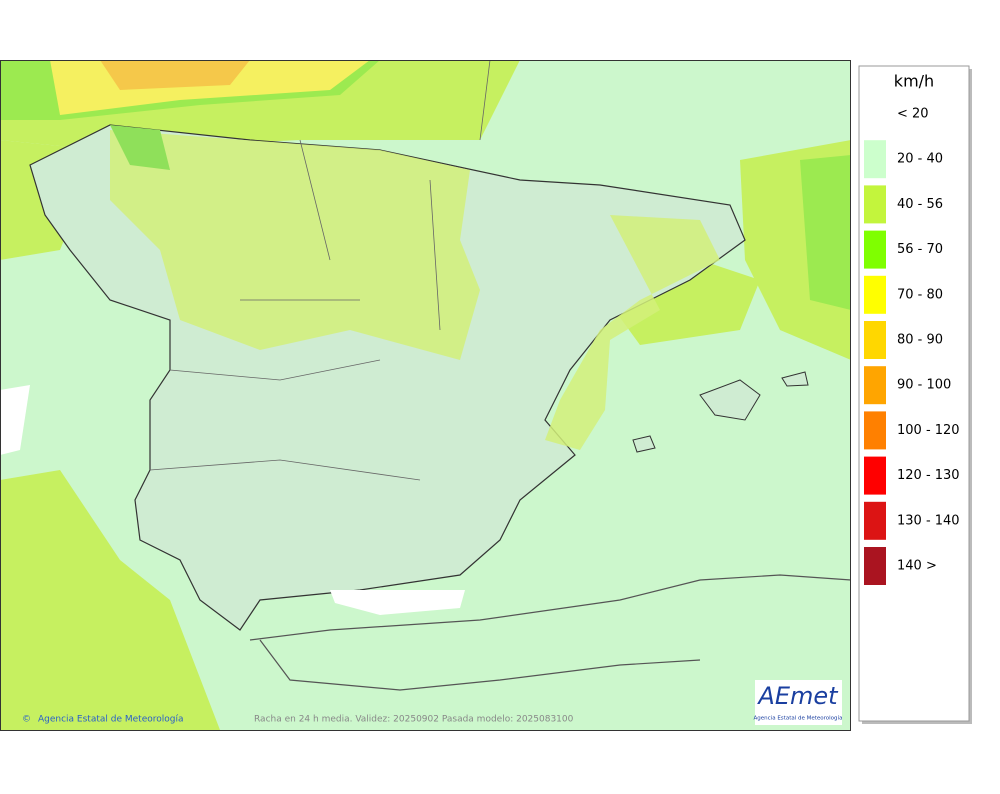  Describe the element at coordinates (550, 632) in the screenshot. I see `africa-coast` at that location.